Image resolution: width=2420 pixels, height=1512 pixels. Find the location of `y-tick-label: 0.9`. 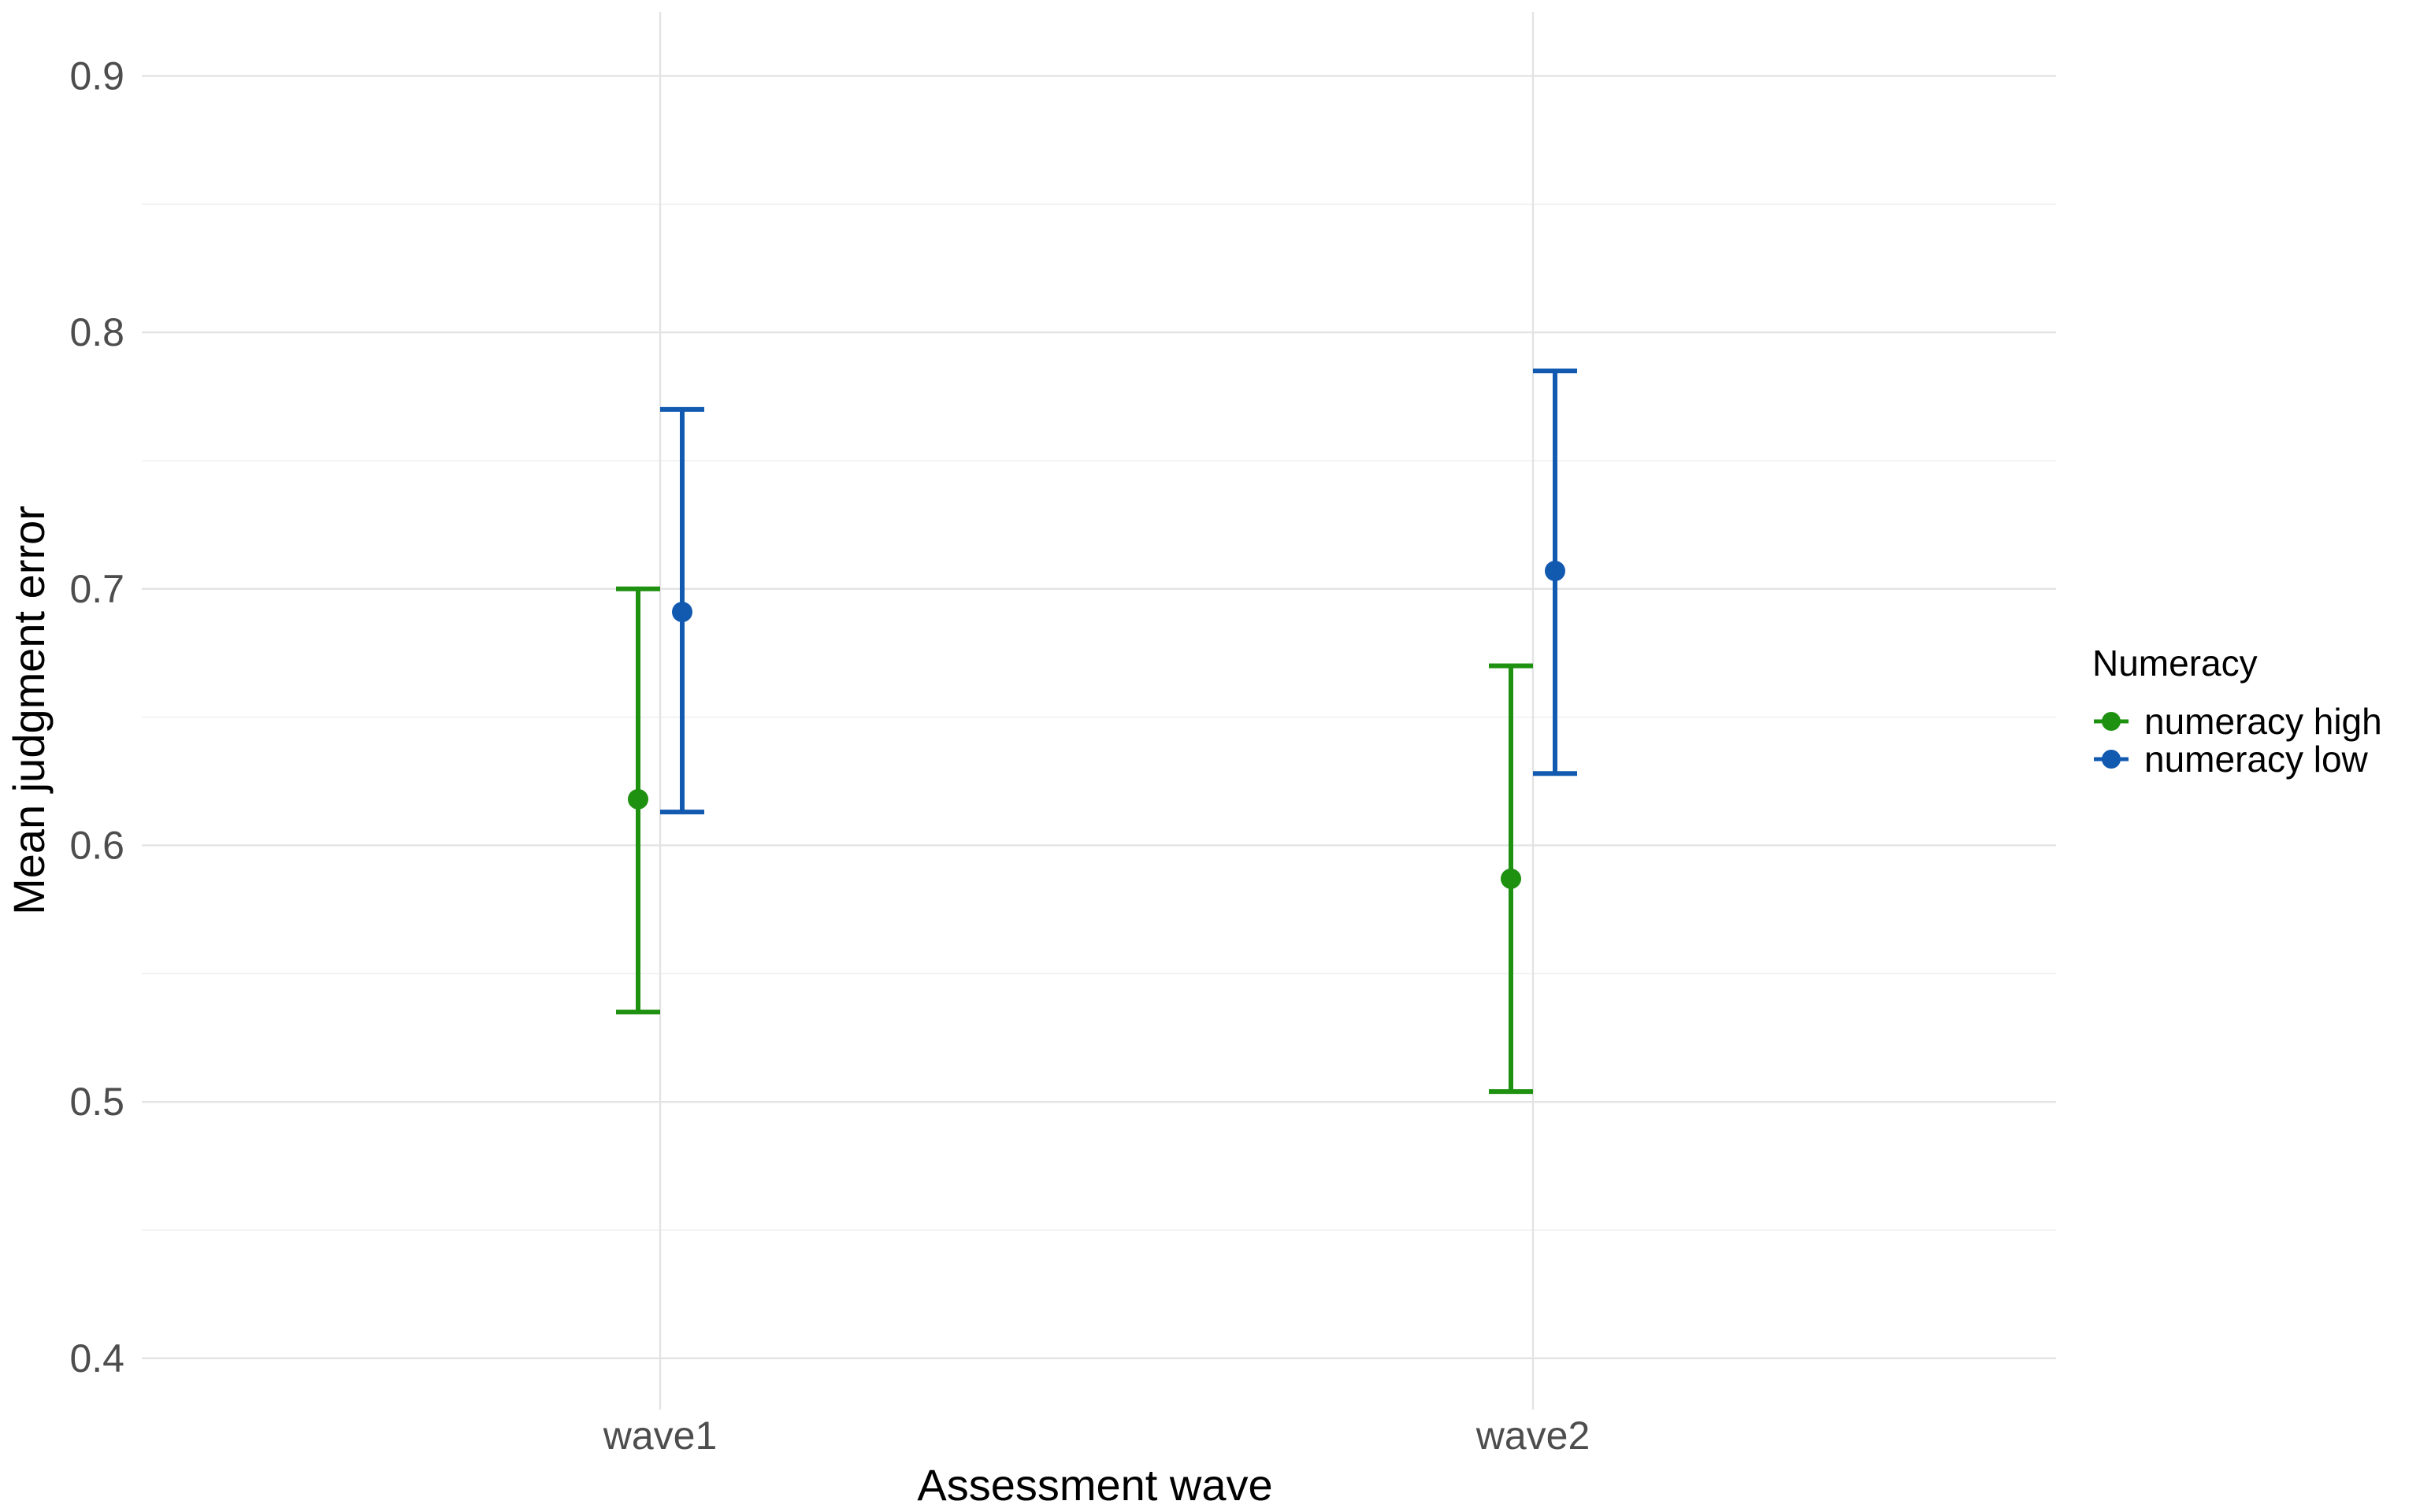

y-tick-label: 0.9 is located at coordinates (96, 76).